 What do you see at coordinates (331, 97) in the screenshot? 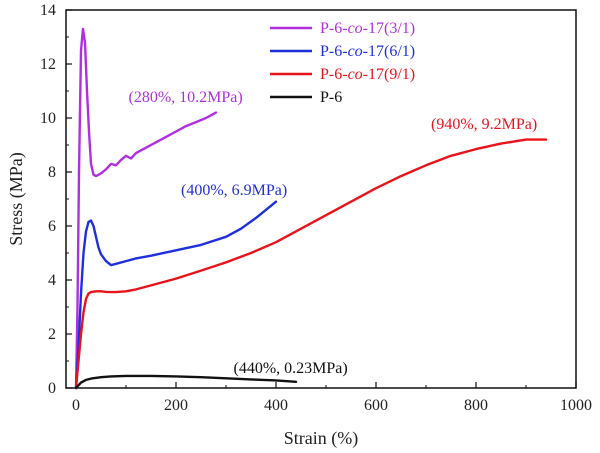
I see `legend-label-4: P-6` at bounding box center [331, 97].